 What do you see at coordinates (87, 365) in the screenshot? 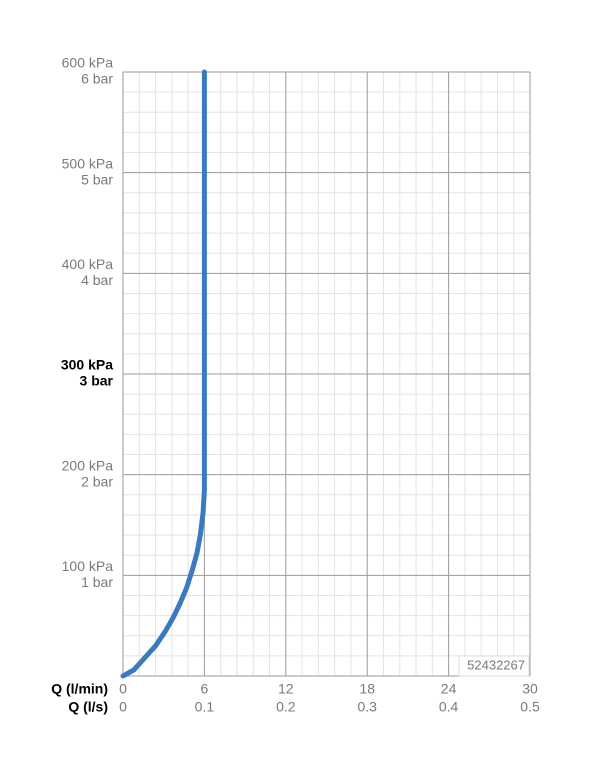
I see `y-tick-label: 300 kPa` at bounding box center [87, 365].